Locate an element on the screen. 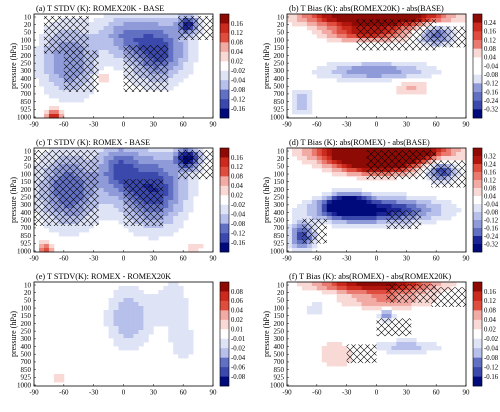 The image size is (500, 412). colorbar-label: -0.16 is located at coordinates (238, 109).